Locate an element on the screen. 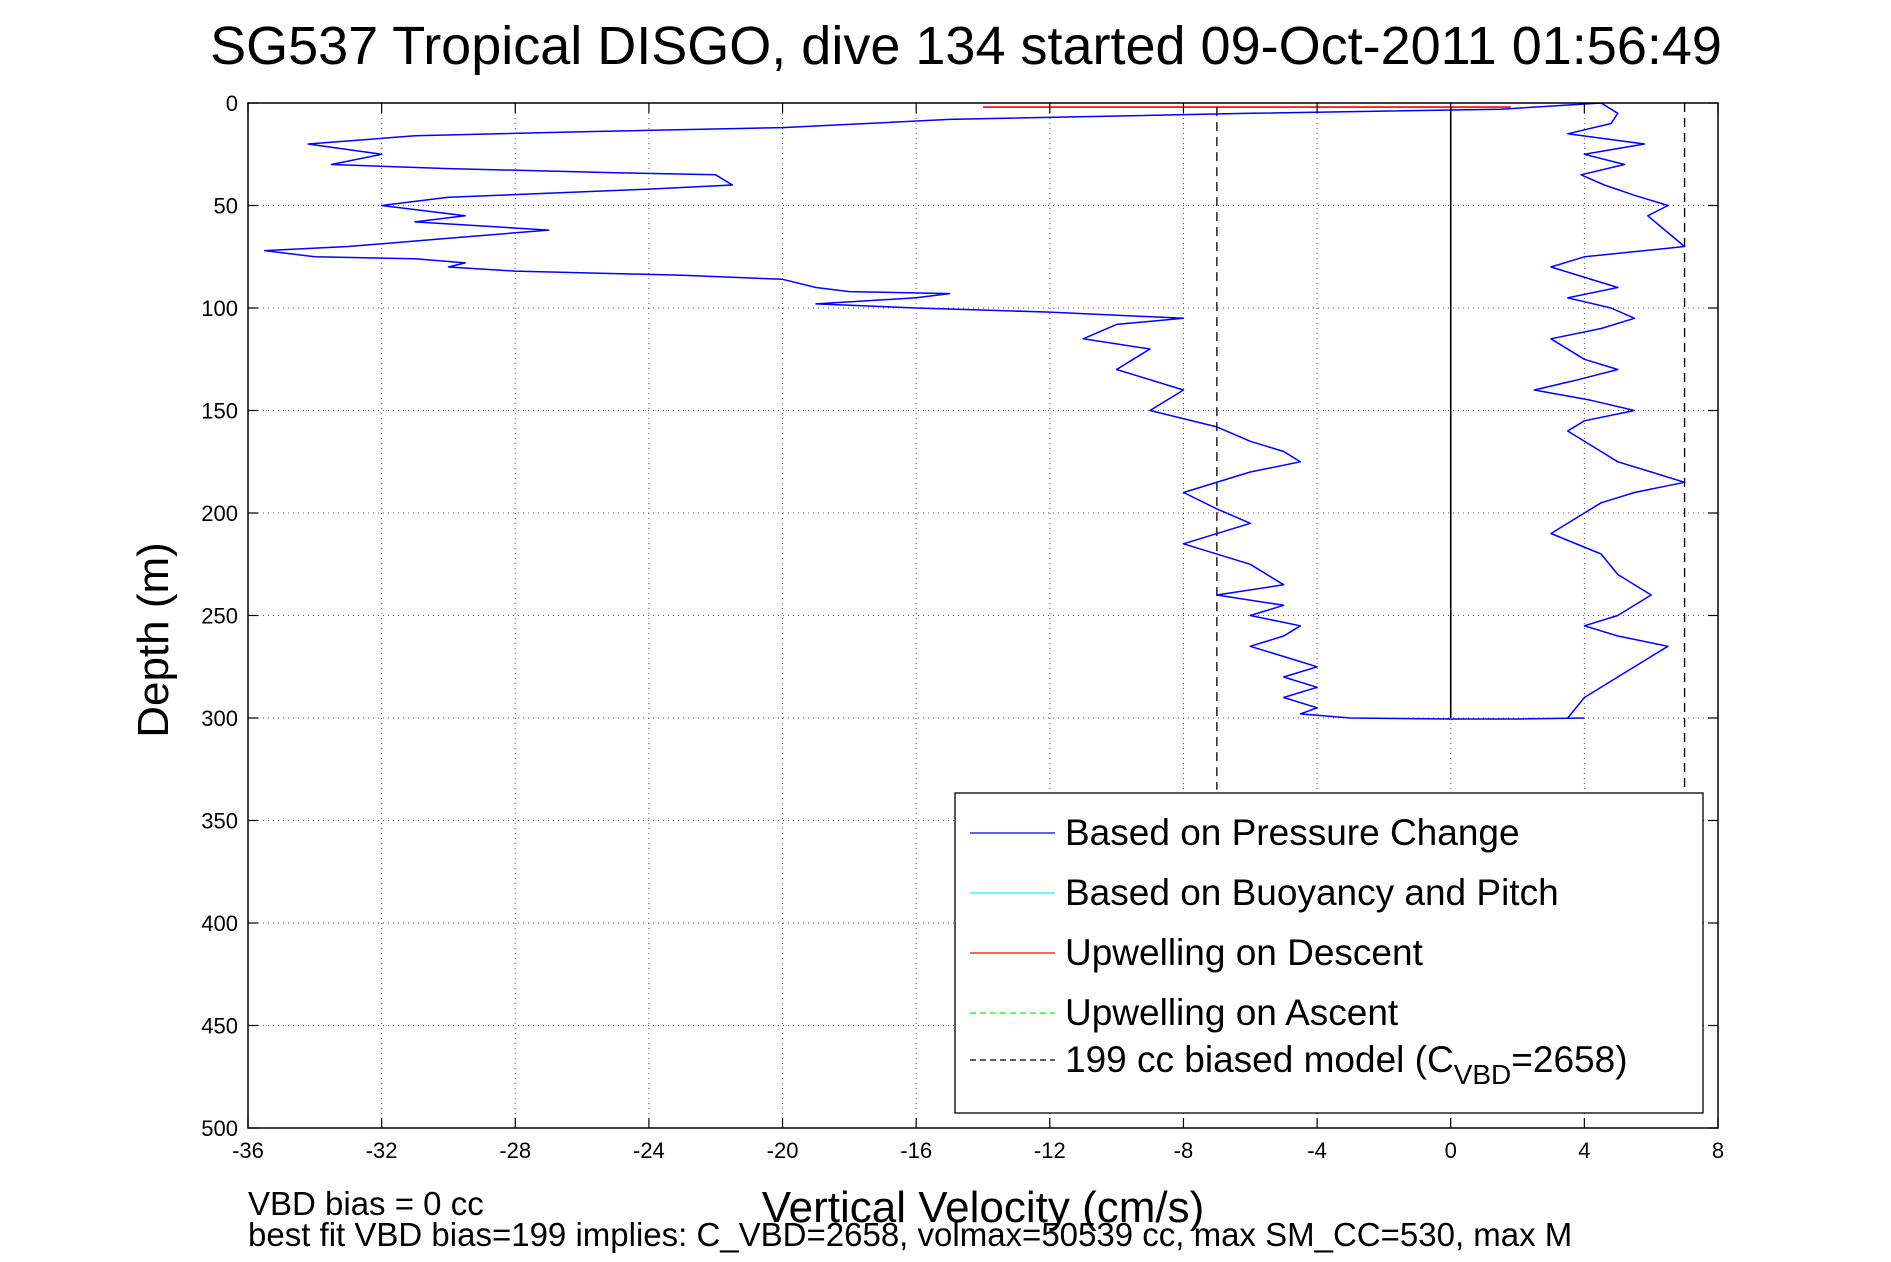 This screenshot has width=1891, height=1262. y-tick-label: 150 is located at coordinates (219, 411).